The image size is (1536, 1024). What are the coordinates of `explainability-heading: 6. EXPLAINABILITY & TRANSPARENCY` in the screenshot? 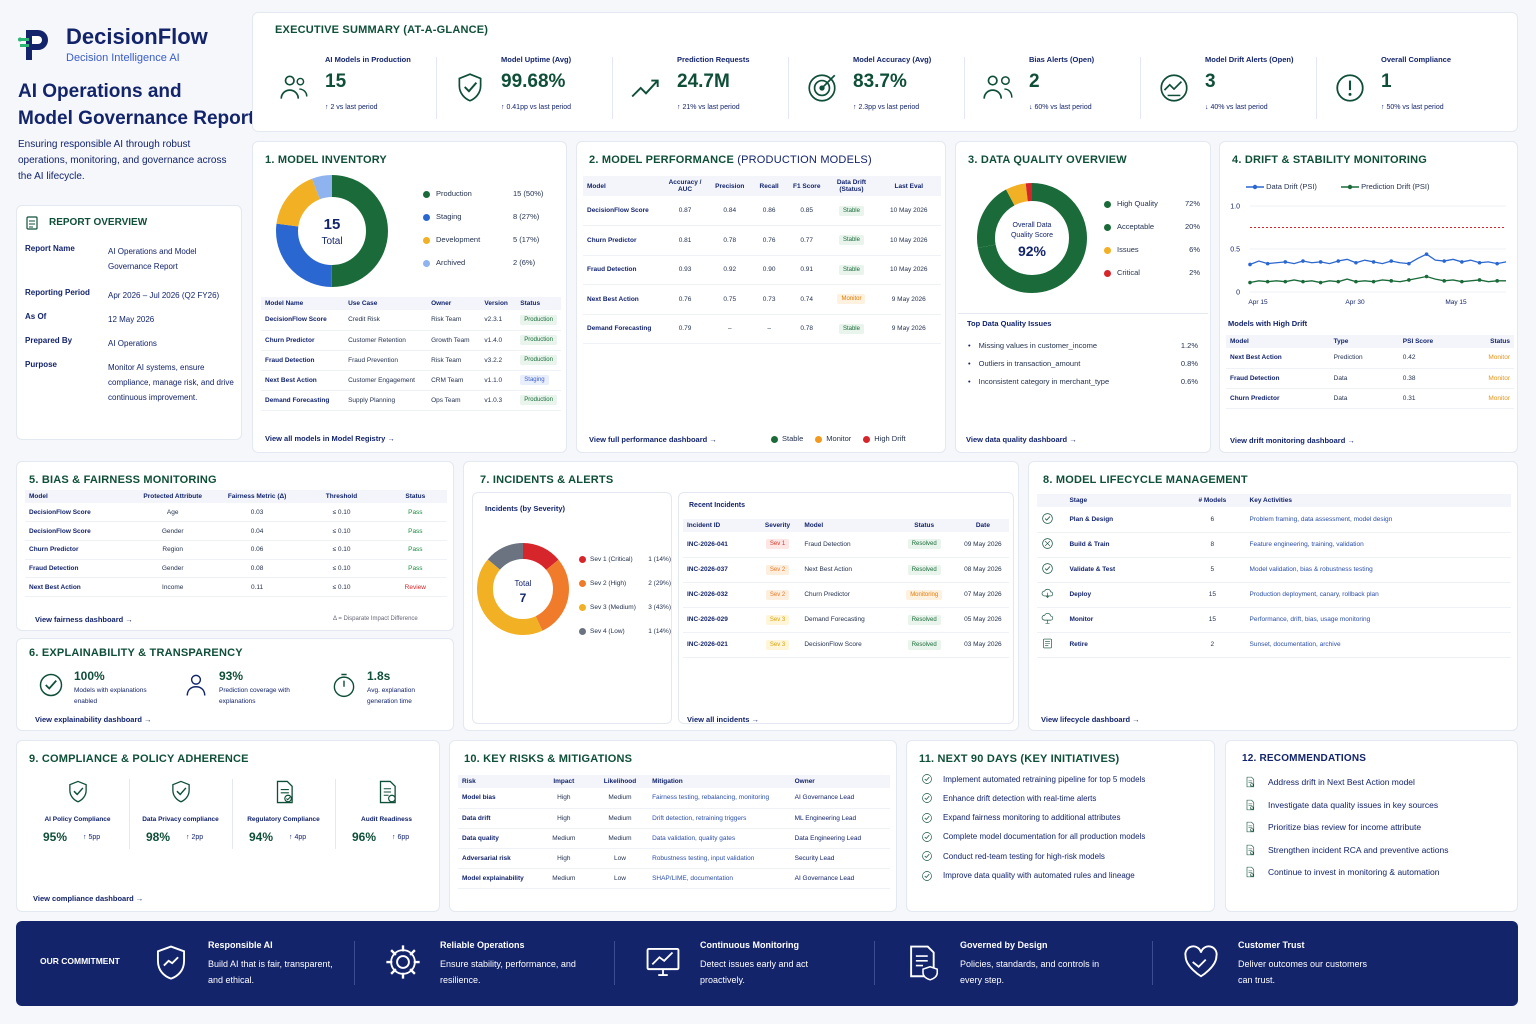 It's located at (136, 653).